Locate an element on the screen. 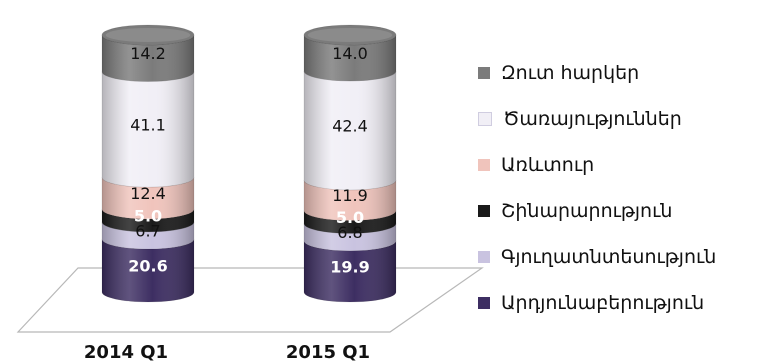 The height and width of the screenshot is (362, 776). legend-label: Զուտ հարկեր is located at coordinates (570, 73).